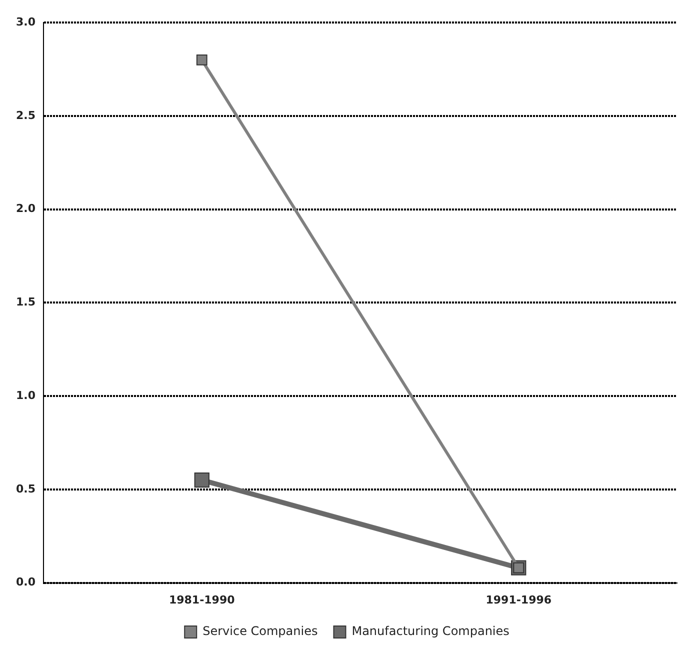 The height and width of the screenshot is (665, 697). What do you see at coordinates (202, 599) in the screenshot?
I see `x-tick-label: 1981-1990` at bounding box center [202, 599].